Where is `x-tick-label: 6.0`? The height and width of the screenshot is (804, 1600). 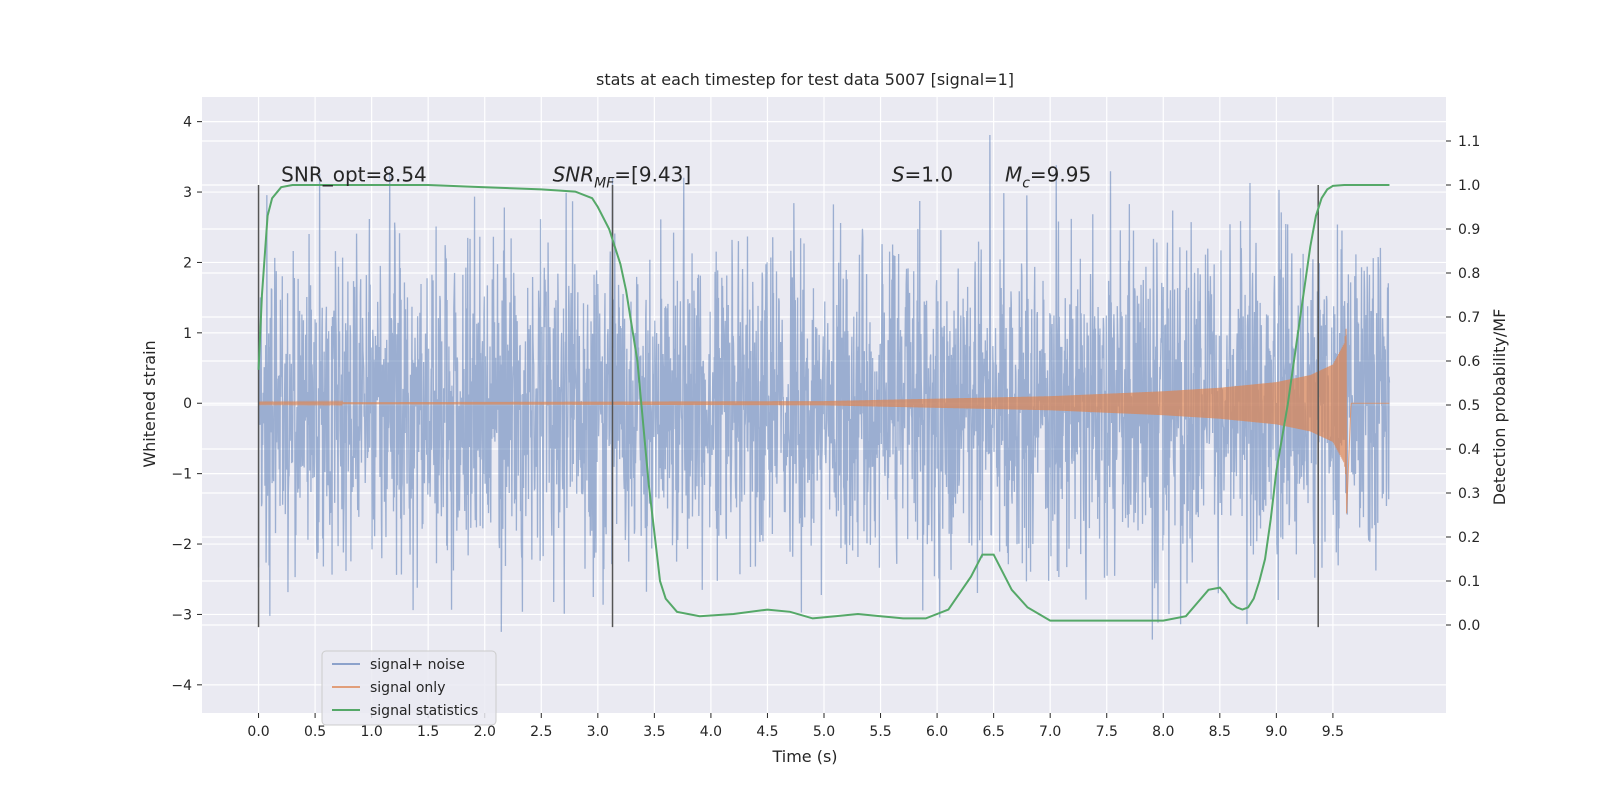
x-tick-label: 6.0 is located at coordinates (937, 732).